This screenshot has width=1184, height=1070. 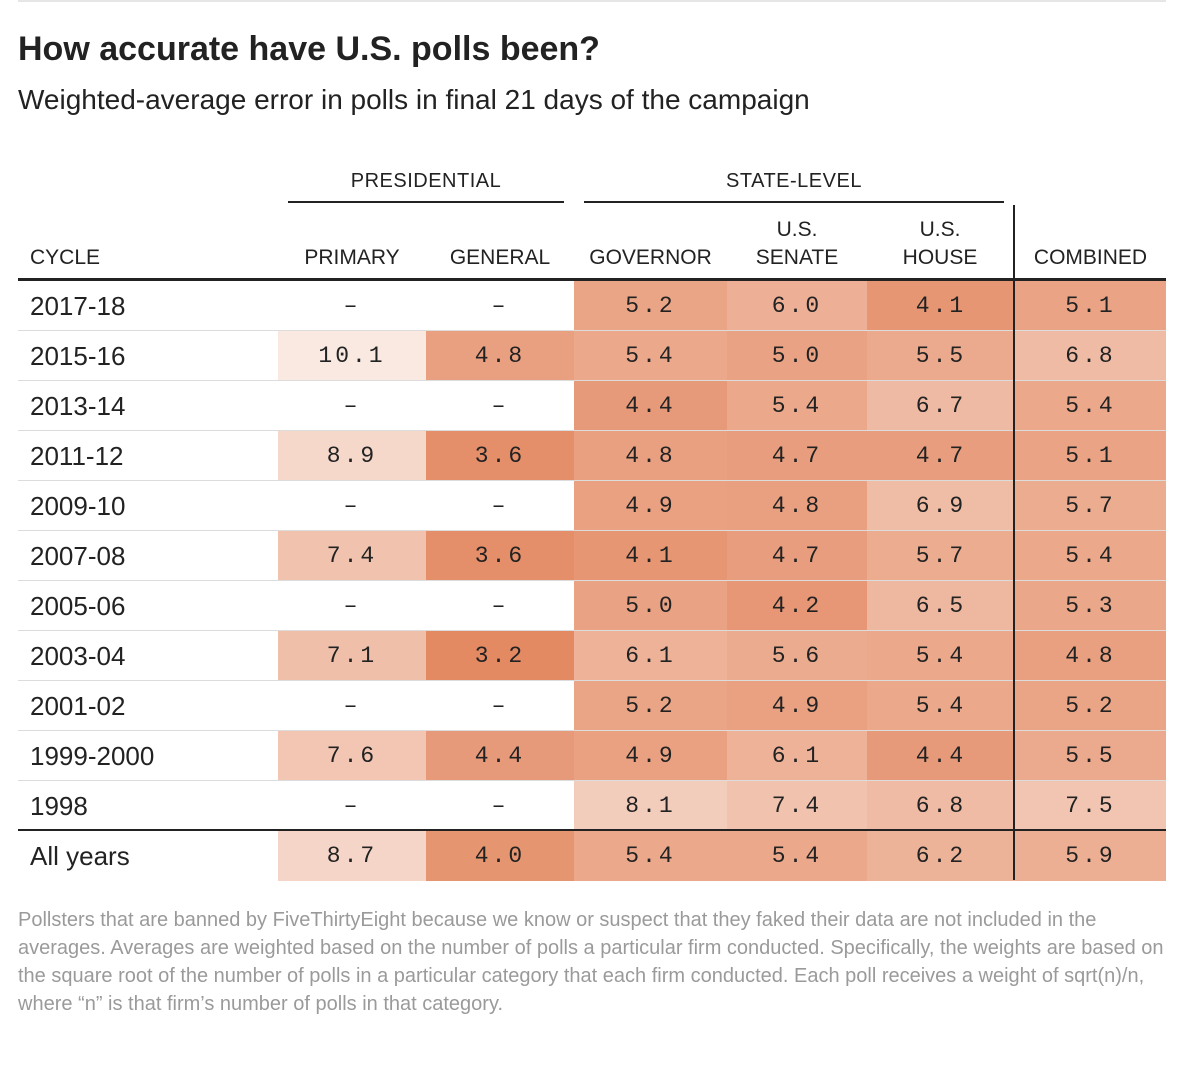 What do you see at coordinates (1090, 356) in the screenshot?
I see `cell-combined: 6.8` at bounding box center [1090, 356].